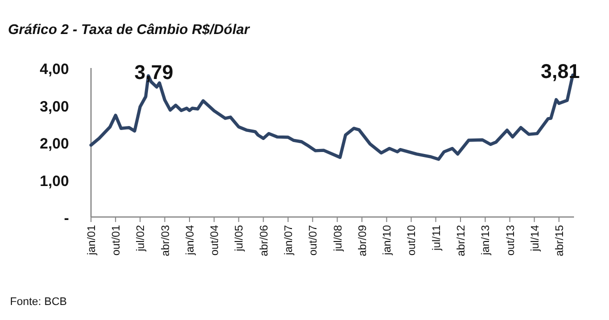 The height and width of the screenshot is (320, 609). What do you see at coordinates (129, 29) in the screenshot?
I see `chart-title: Gráfico 2 - Taxa de Câmbio R$/Dólar` at bounding box center [129, 29].